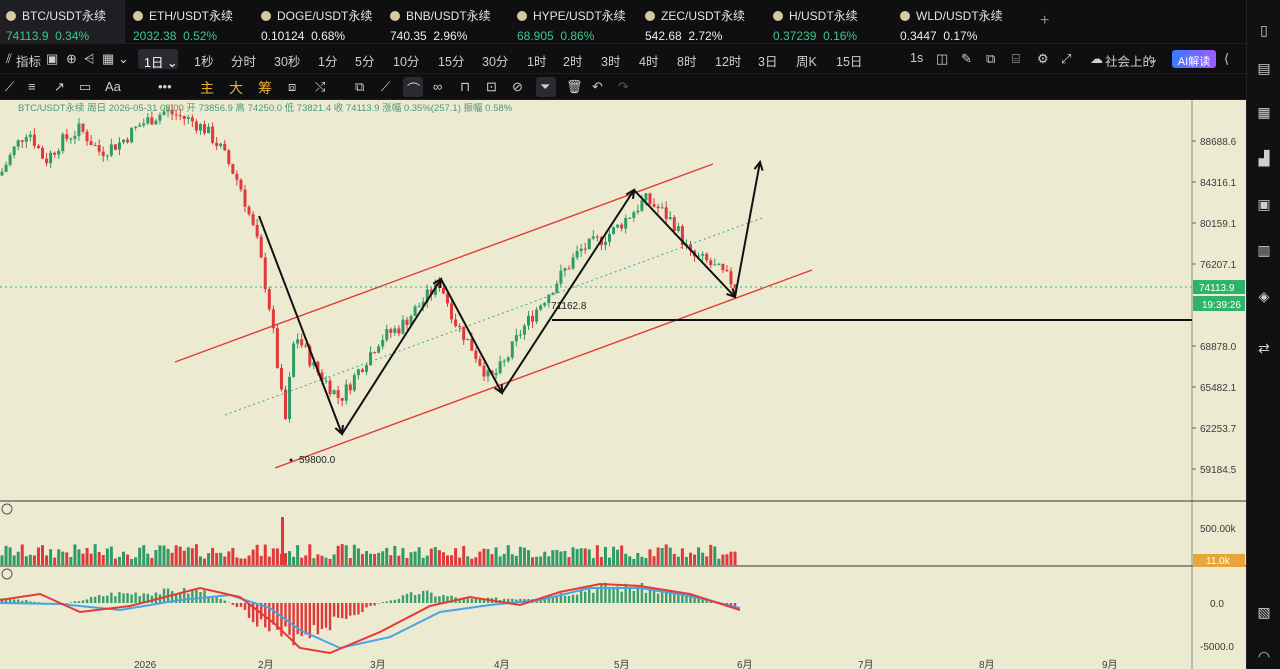  What do you see at coordinates (386, 86) in the screenshot?
I see `ruler-icon: ⟋` at bounding box center [386, 86].